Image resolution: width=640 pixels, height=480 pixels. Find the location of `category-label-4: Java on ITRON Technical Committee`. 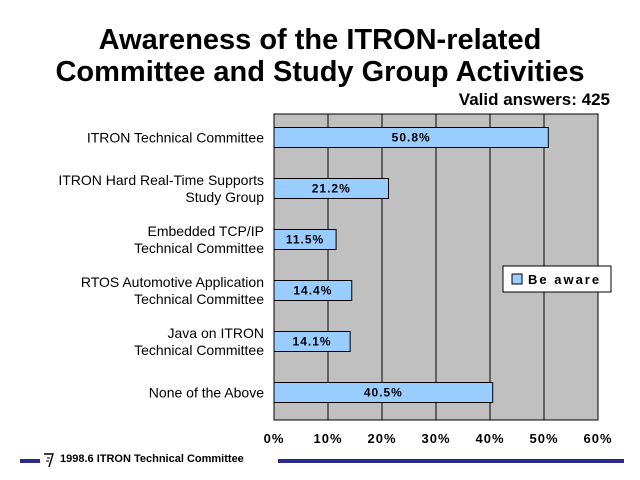

category-label-4: Java on ITRON Technical Committee is located at coordinates (199, 341).